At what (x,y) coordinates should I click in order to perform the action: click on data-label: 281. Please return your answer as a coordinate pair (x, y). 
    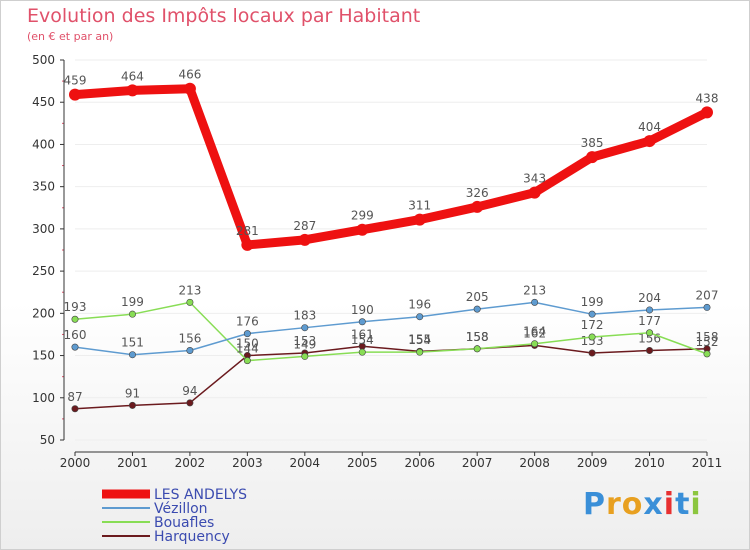
    Looking at the image, I should click on (247, 231).